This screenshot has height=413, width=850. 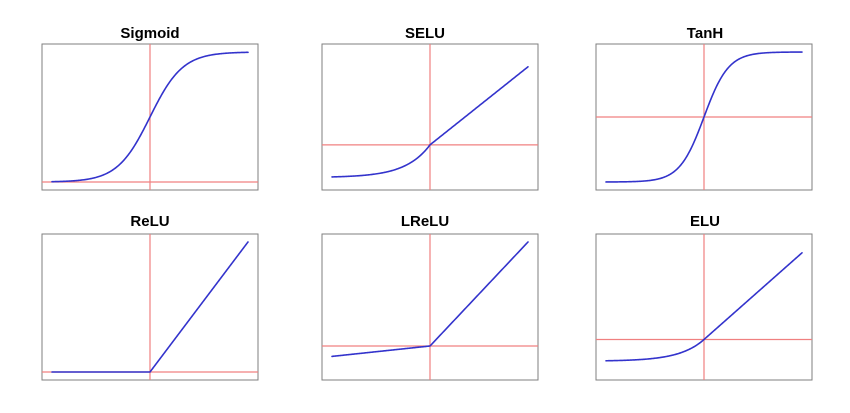 I want to click on panel-elu: ELU, so click(x=704, y=297).